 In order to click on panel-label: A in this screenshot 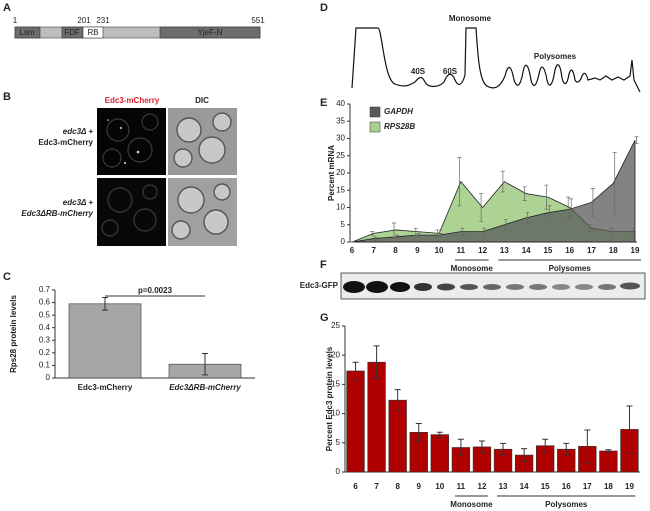, I will do `click(7, 8)`.